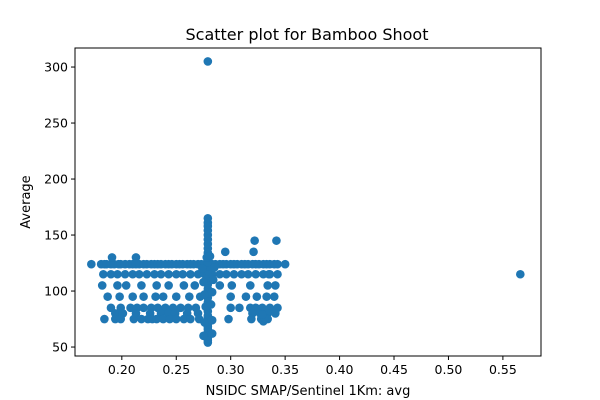 The width and height of the screenshot is (600, 400). What do you see at coordinates (308, 391) in the screenshot?
I see `x-axis-label: NSIDC SMAP/Sentinel 1Km: avg` at bounding box center [308, 391].